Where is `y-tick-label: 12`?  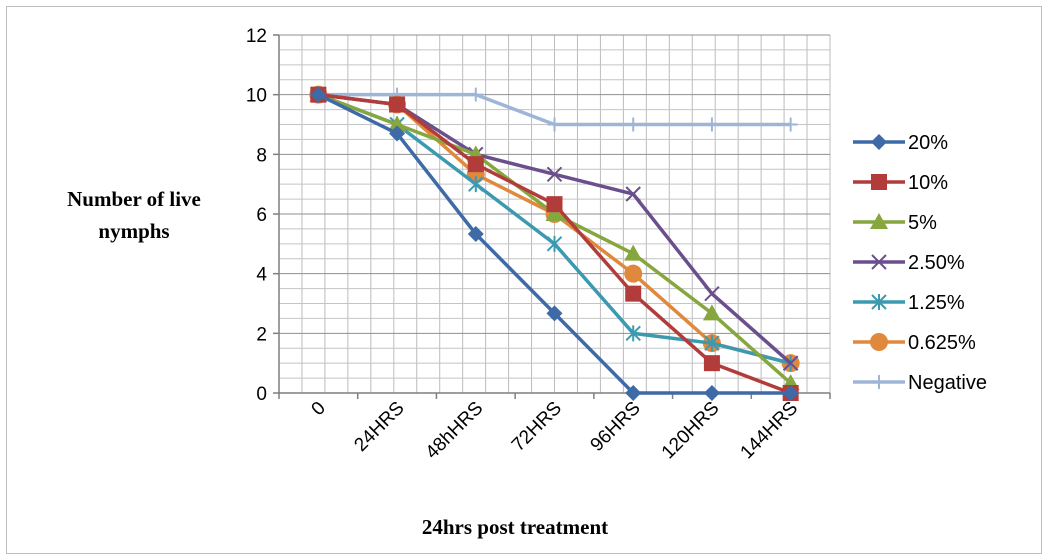
y-tick-label: 12 is located at coordinates (256, 36).